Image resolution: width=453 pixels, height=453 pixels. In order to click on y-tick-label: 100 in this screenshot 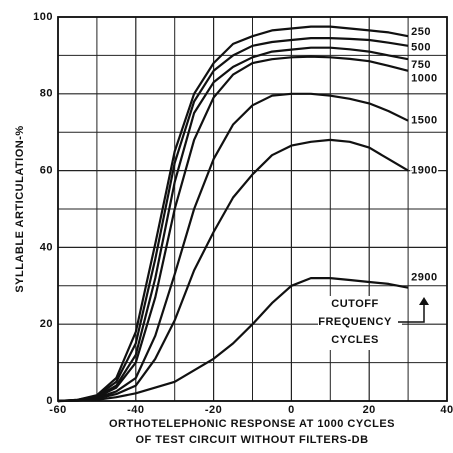, I will do `click(43, 17)`.